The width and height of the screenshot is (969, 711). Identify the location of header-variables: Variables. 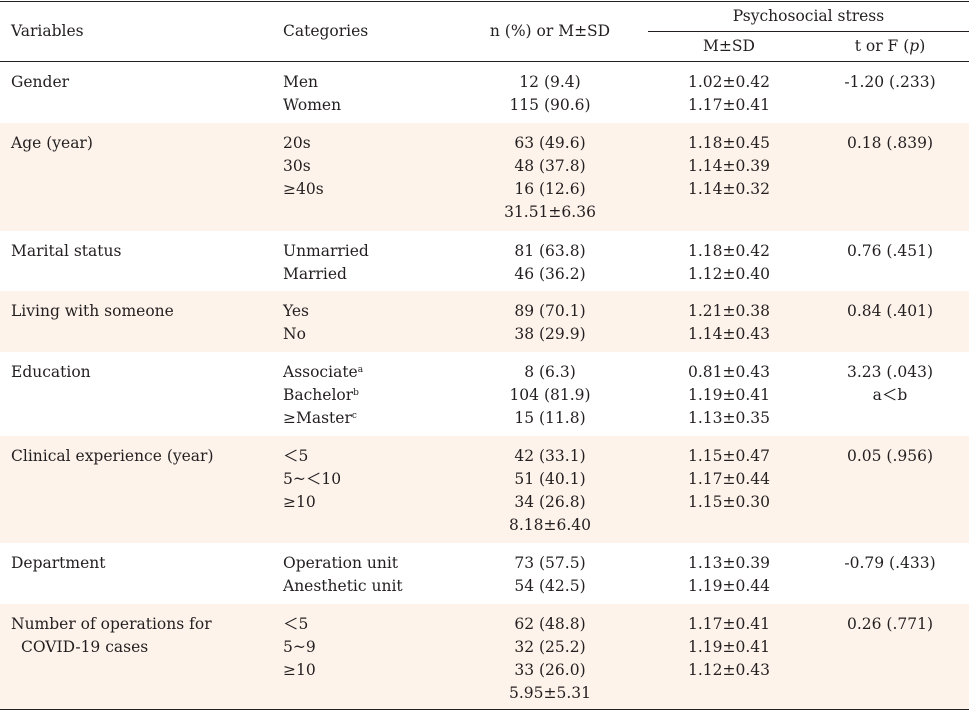
(47, 31).